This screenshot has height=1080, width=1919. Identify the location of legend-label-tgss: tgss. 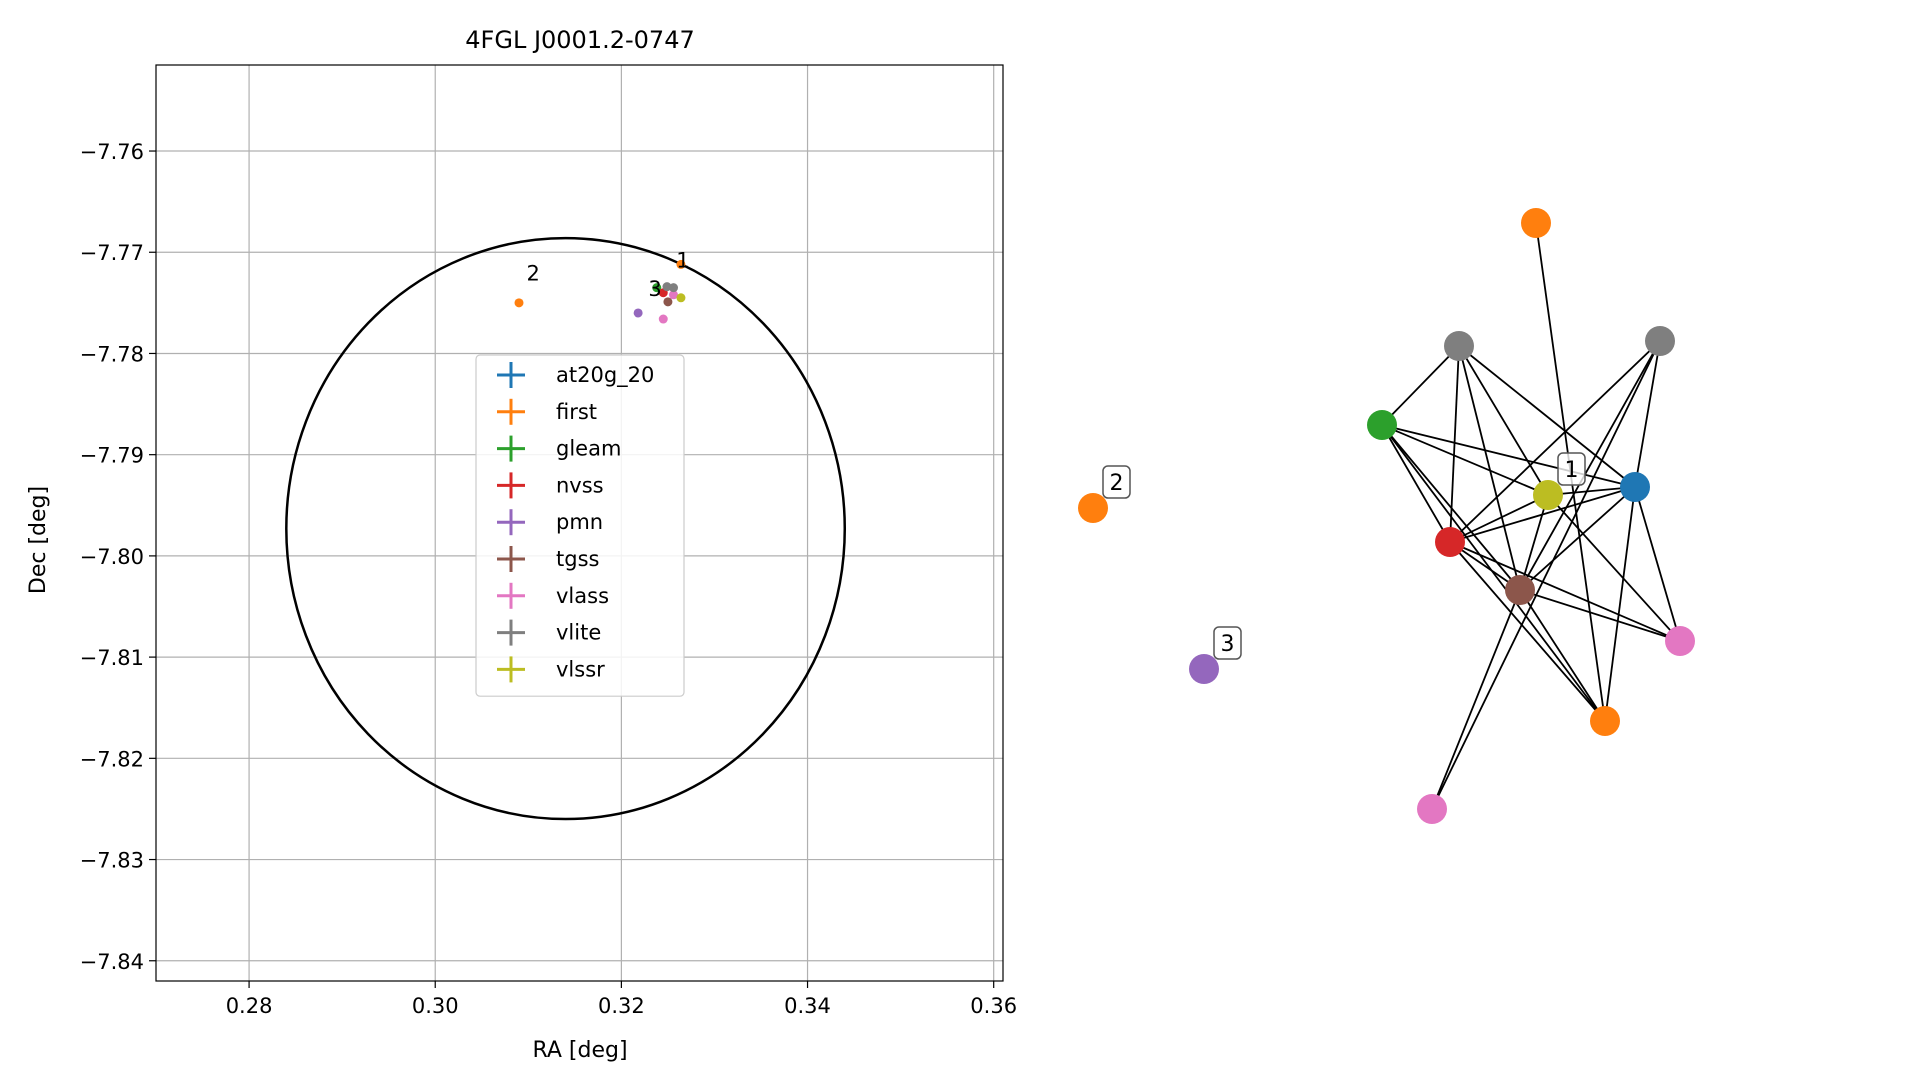
(577, 559).